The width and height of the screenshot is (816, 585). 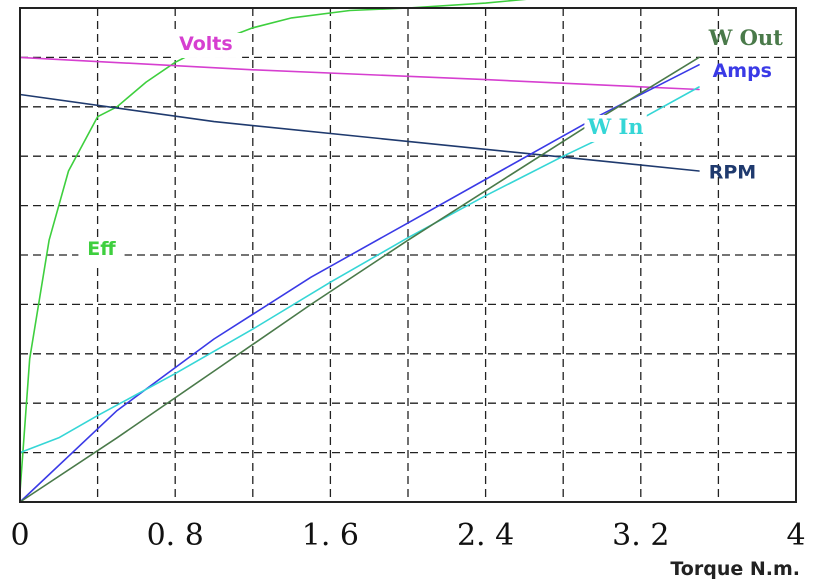 What do you see at coordinates (742, 71) in the screenshot?
I see `series-label-amps: Amps` at bounding box center [742, 71].